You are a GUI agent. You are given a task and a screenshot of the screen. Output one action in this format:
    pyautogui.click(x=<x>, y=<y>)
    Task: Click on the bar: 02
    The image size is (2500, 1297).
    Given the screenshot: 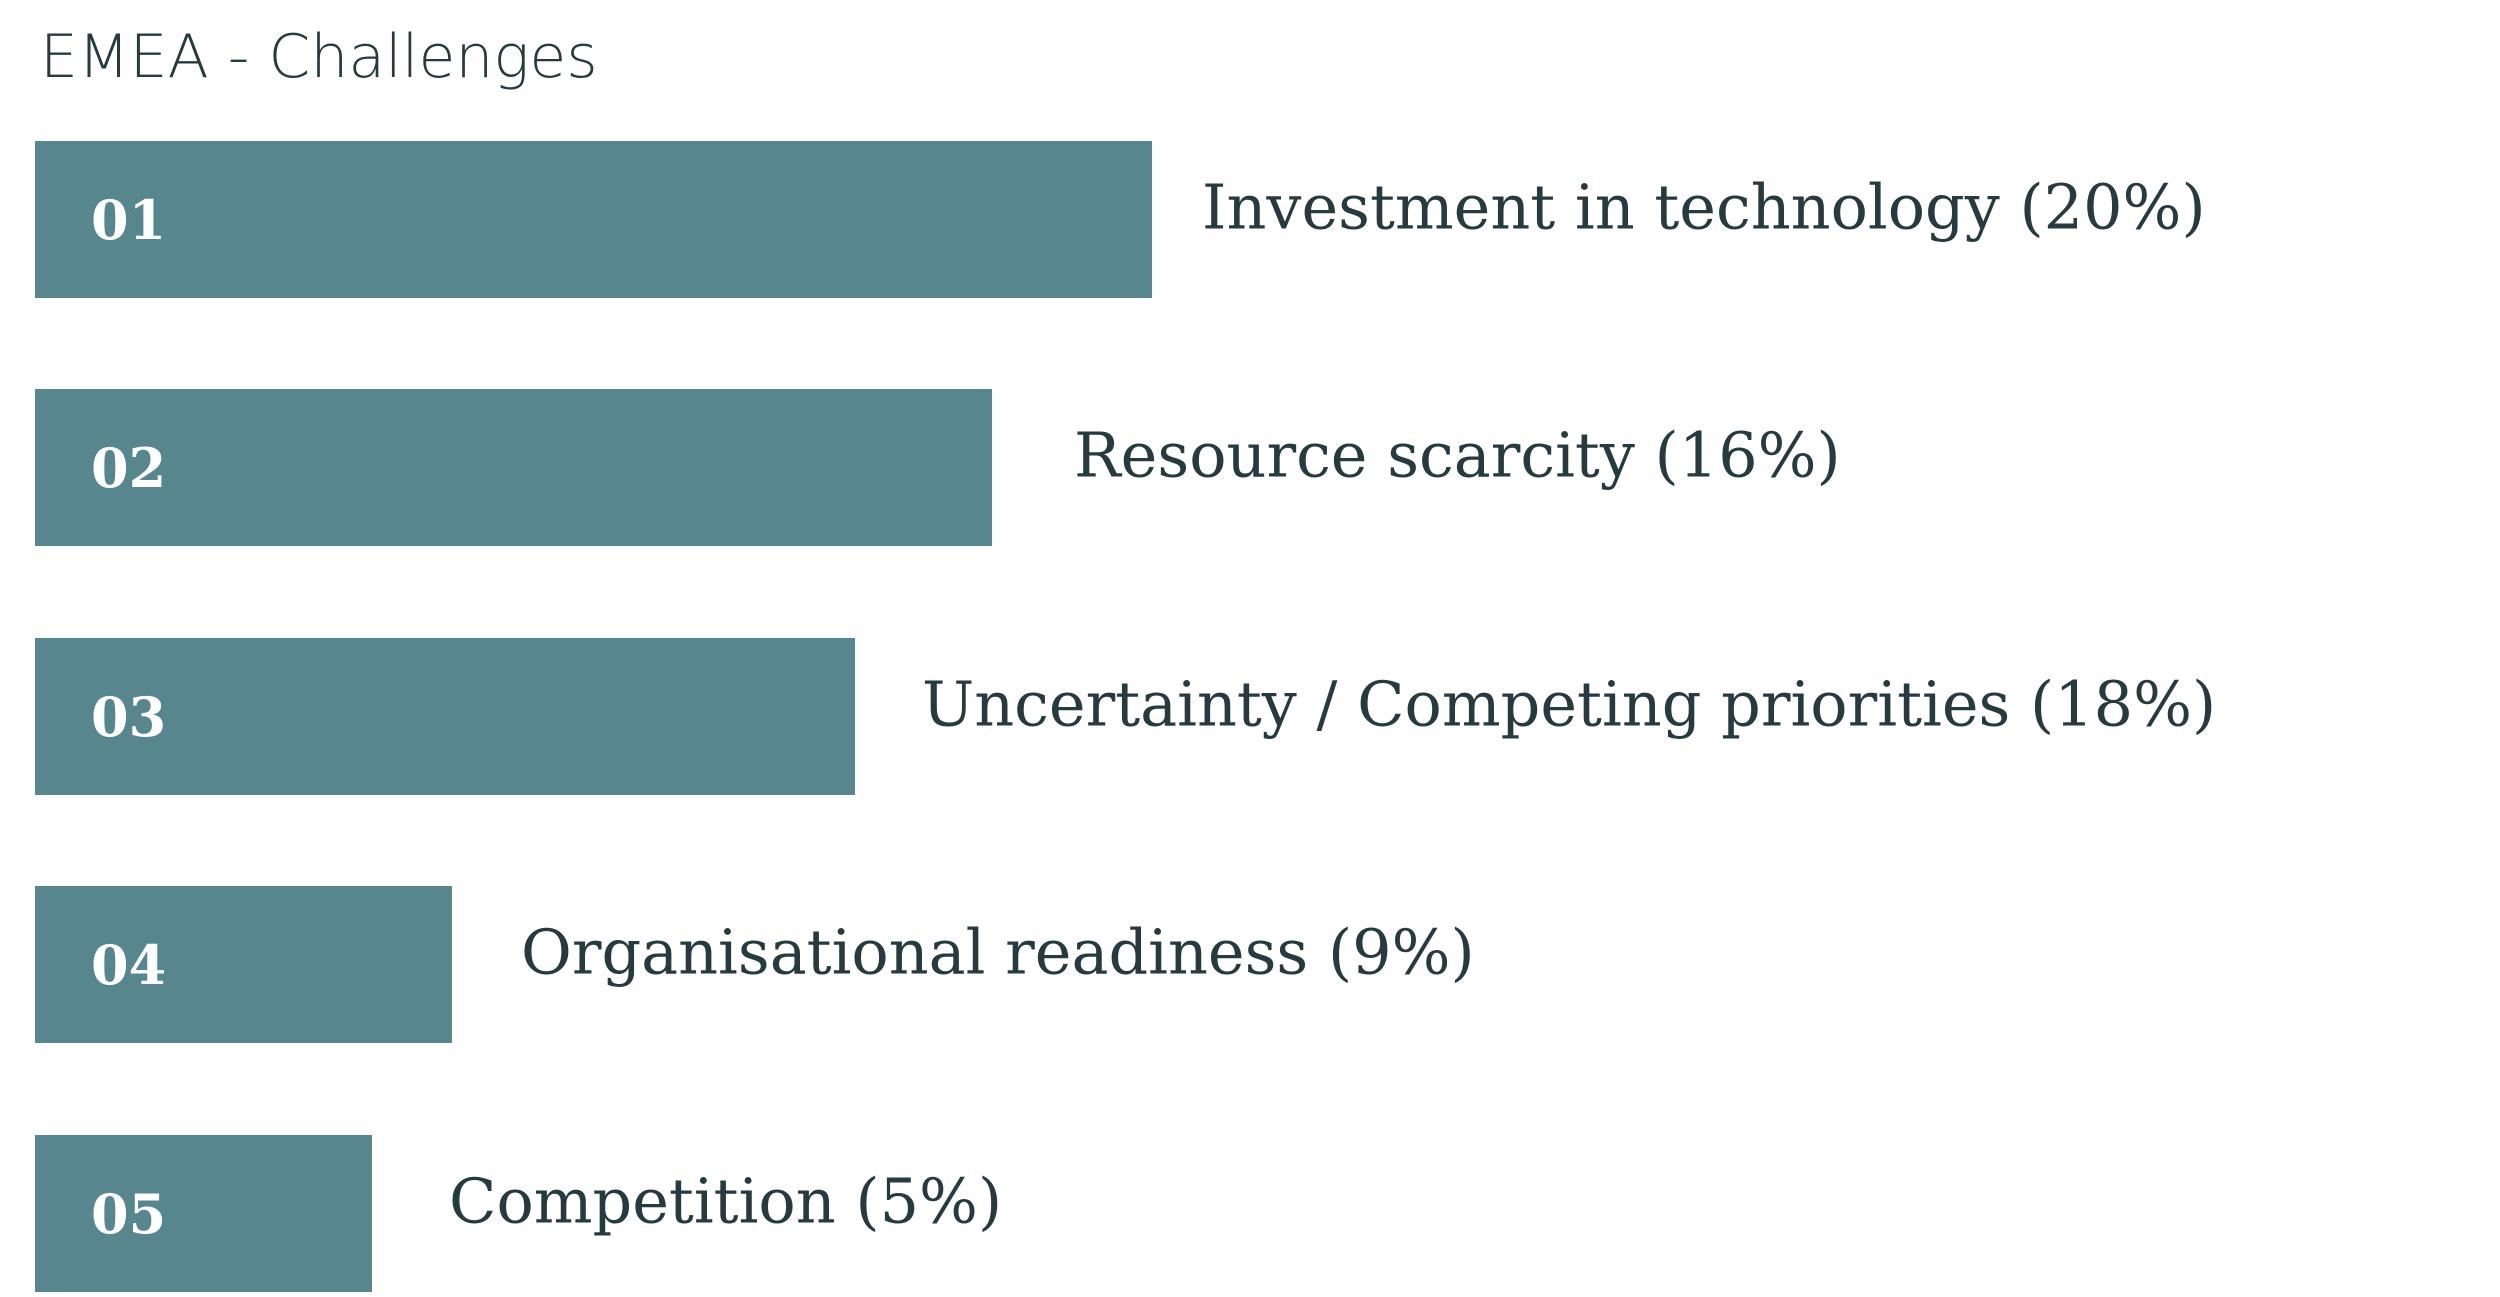 What is the action you would take?
    pyautogui.click(x=513, y=467)
    